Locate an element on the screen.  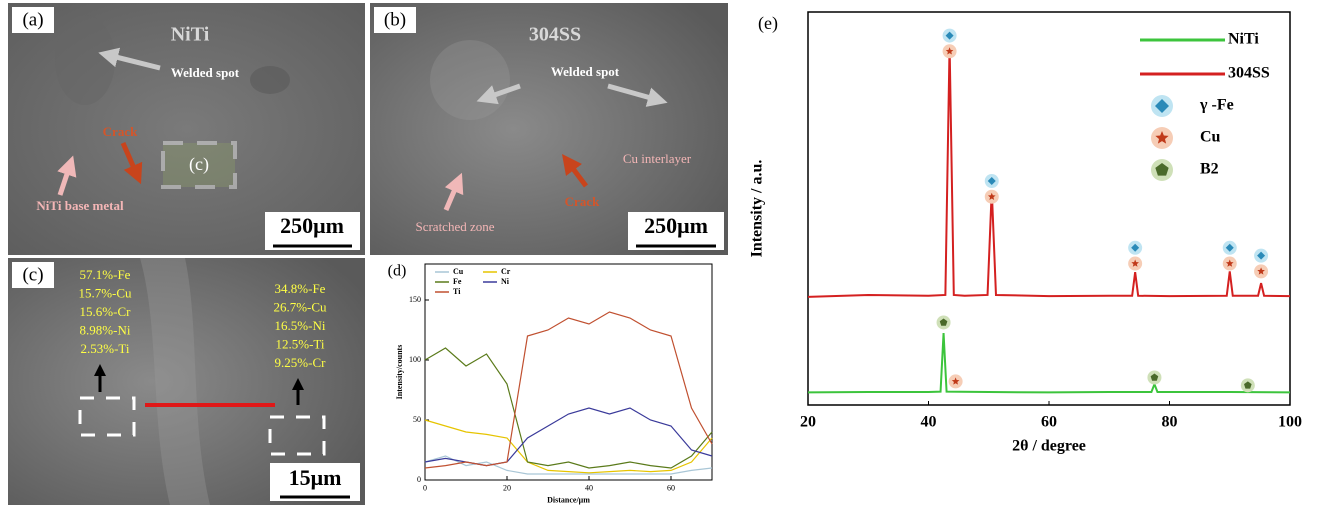
panel-label: (d) is located at coordinates (397, 271).